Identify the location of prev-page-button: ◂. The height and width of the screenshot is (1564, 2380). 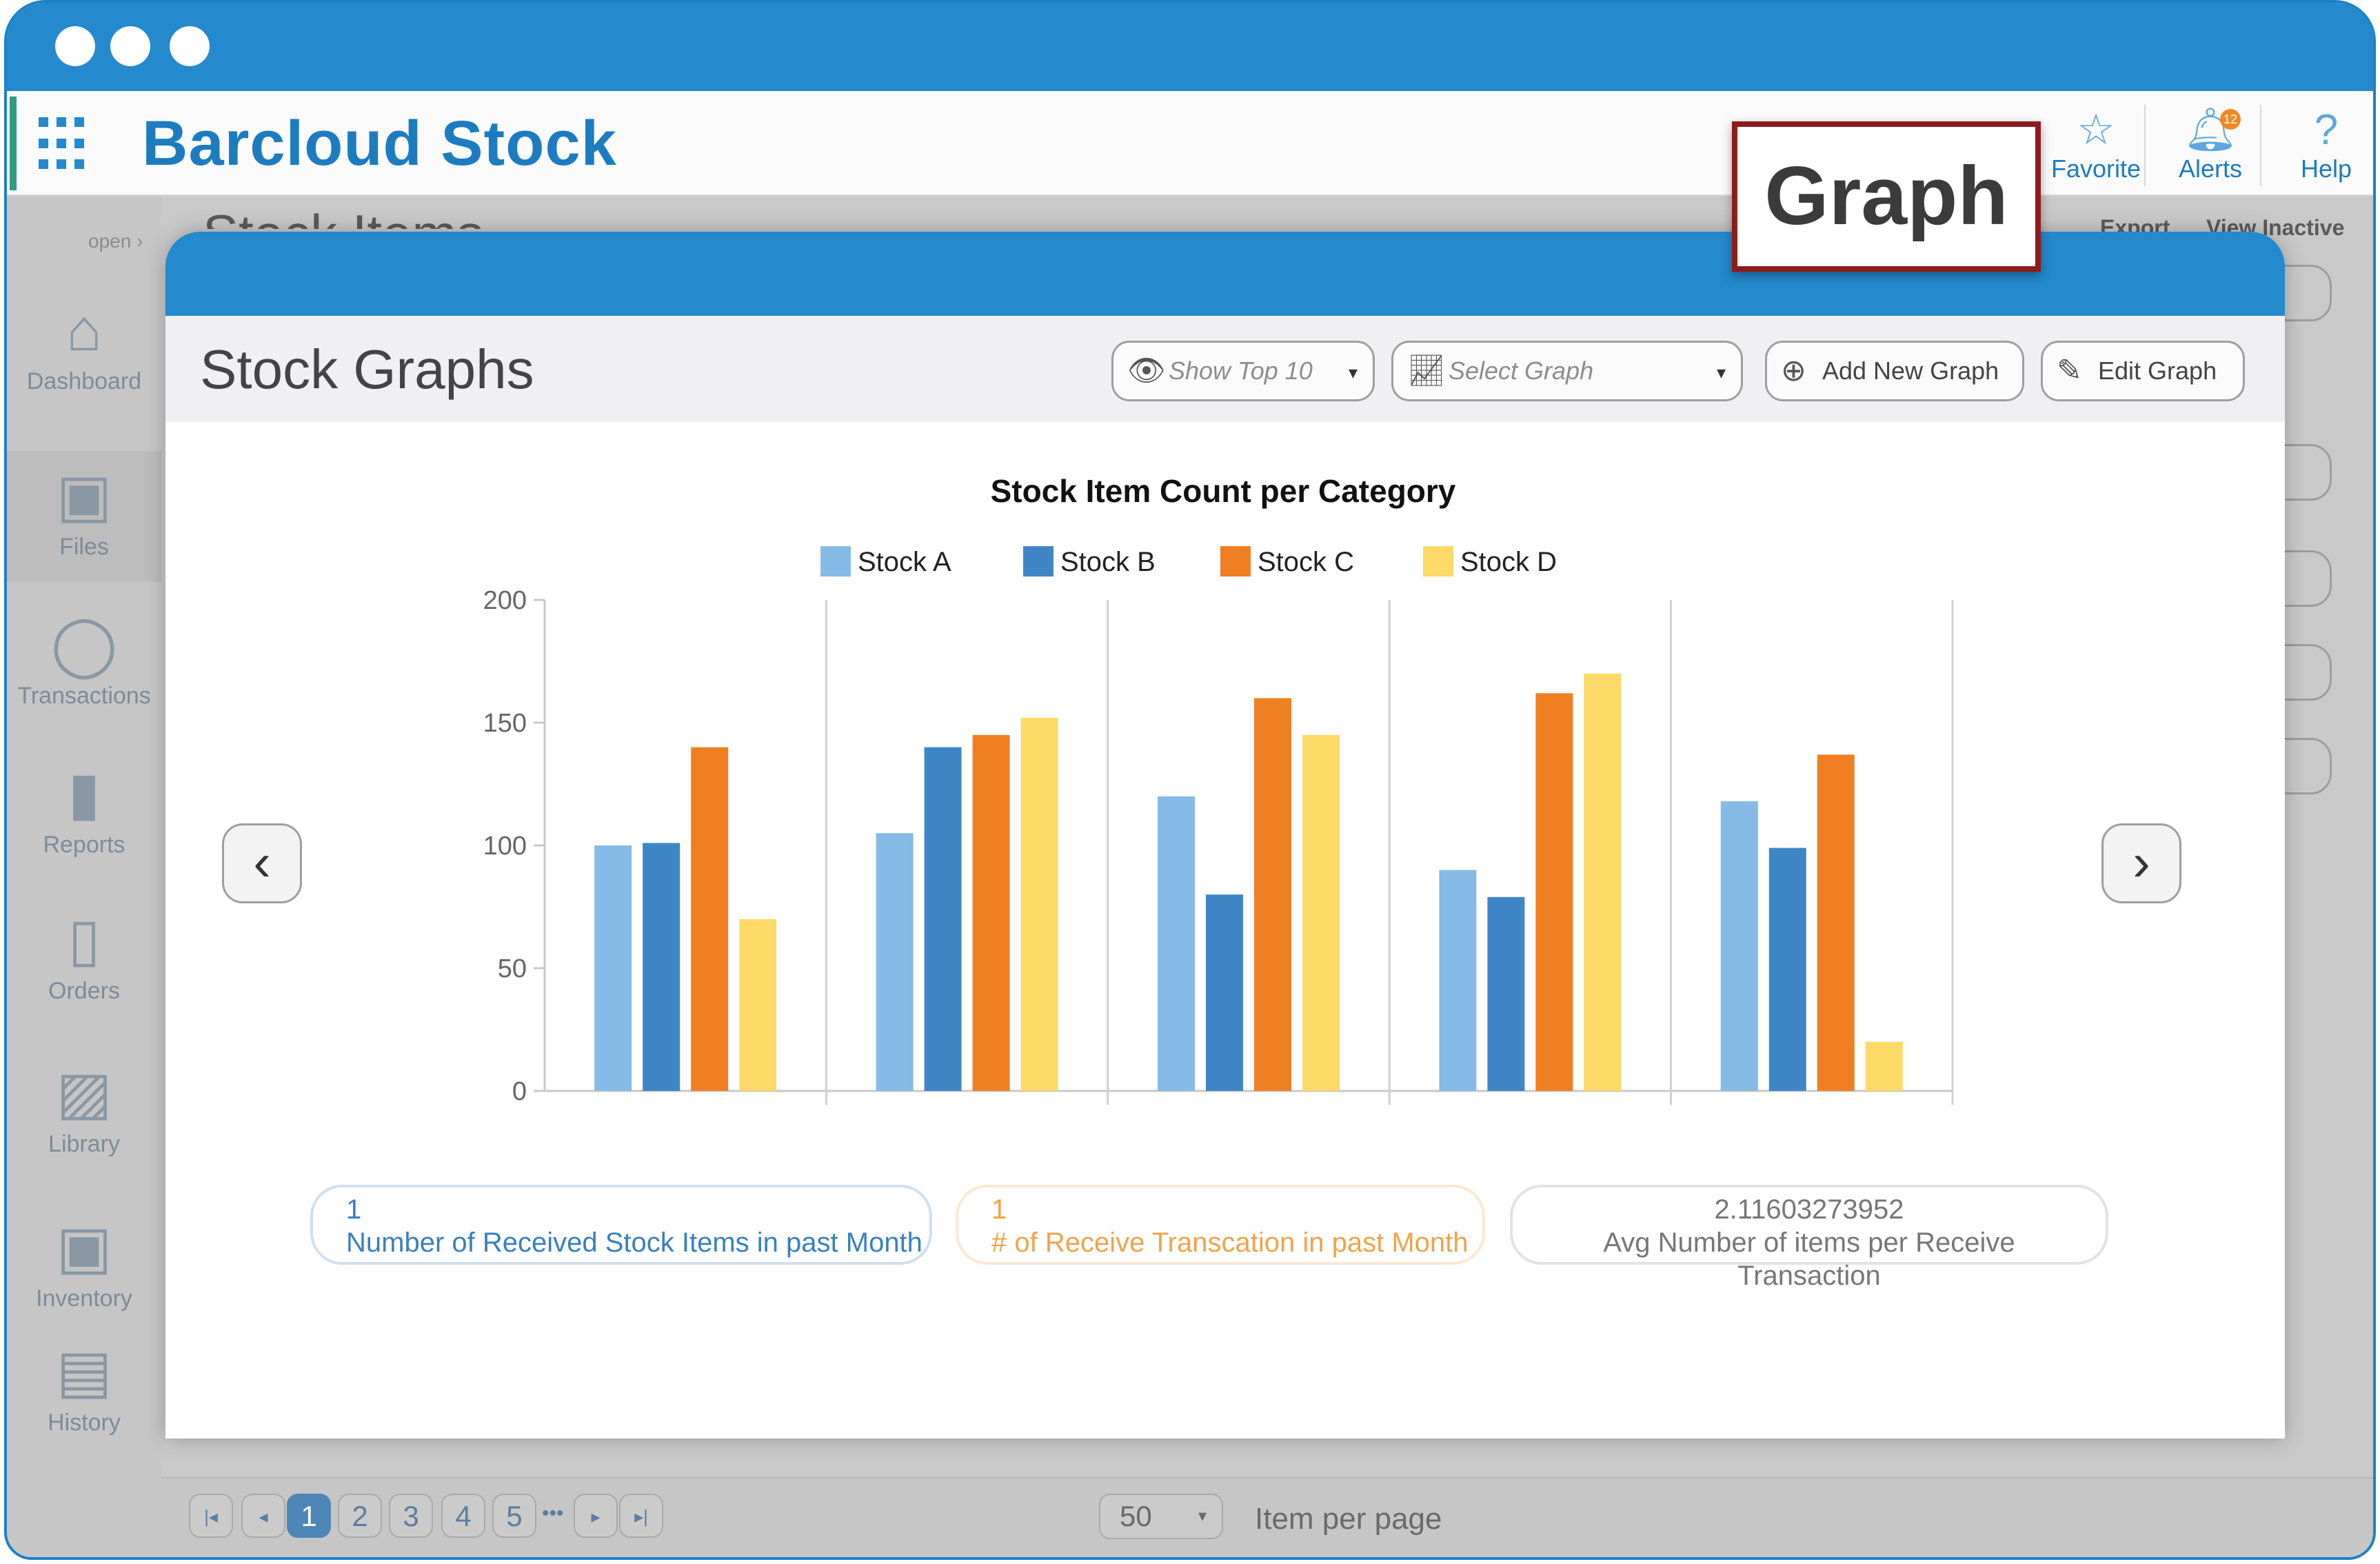
(263, 1516).